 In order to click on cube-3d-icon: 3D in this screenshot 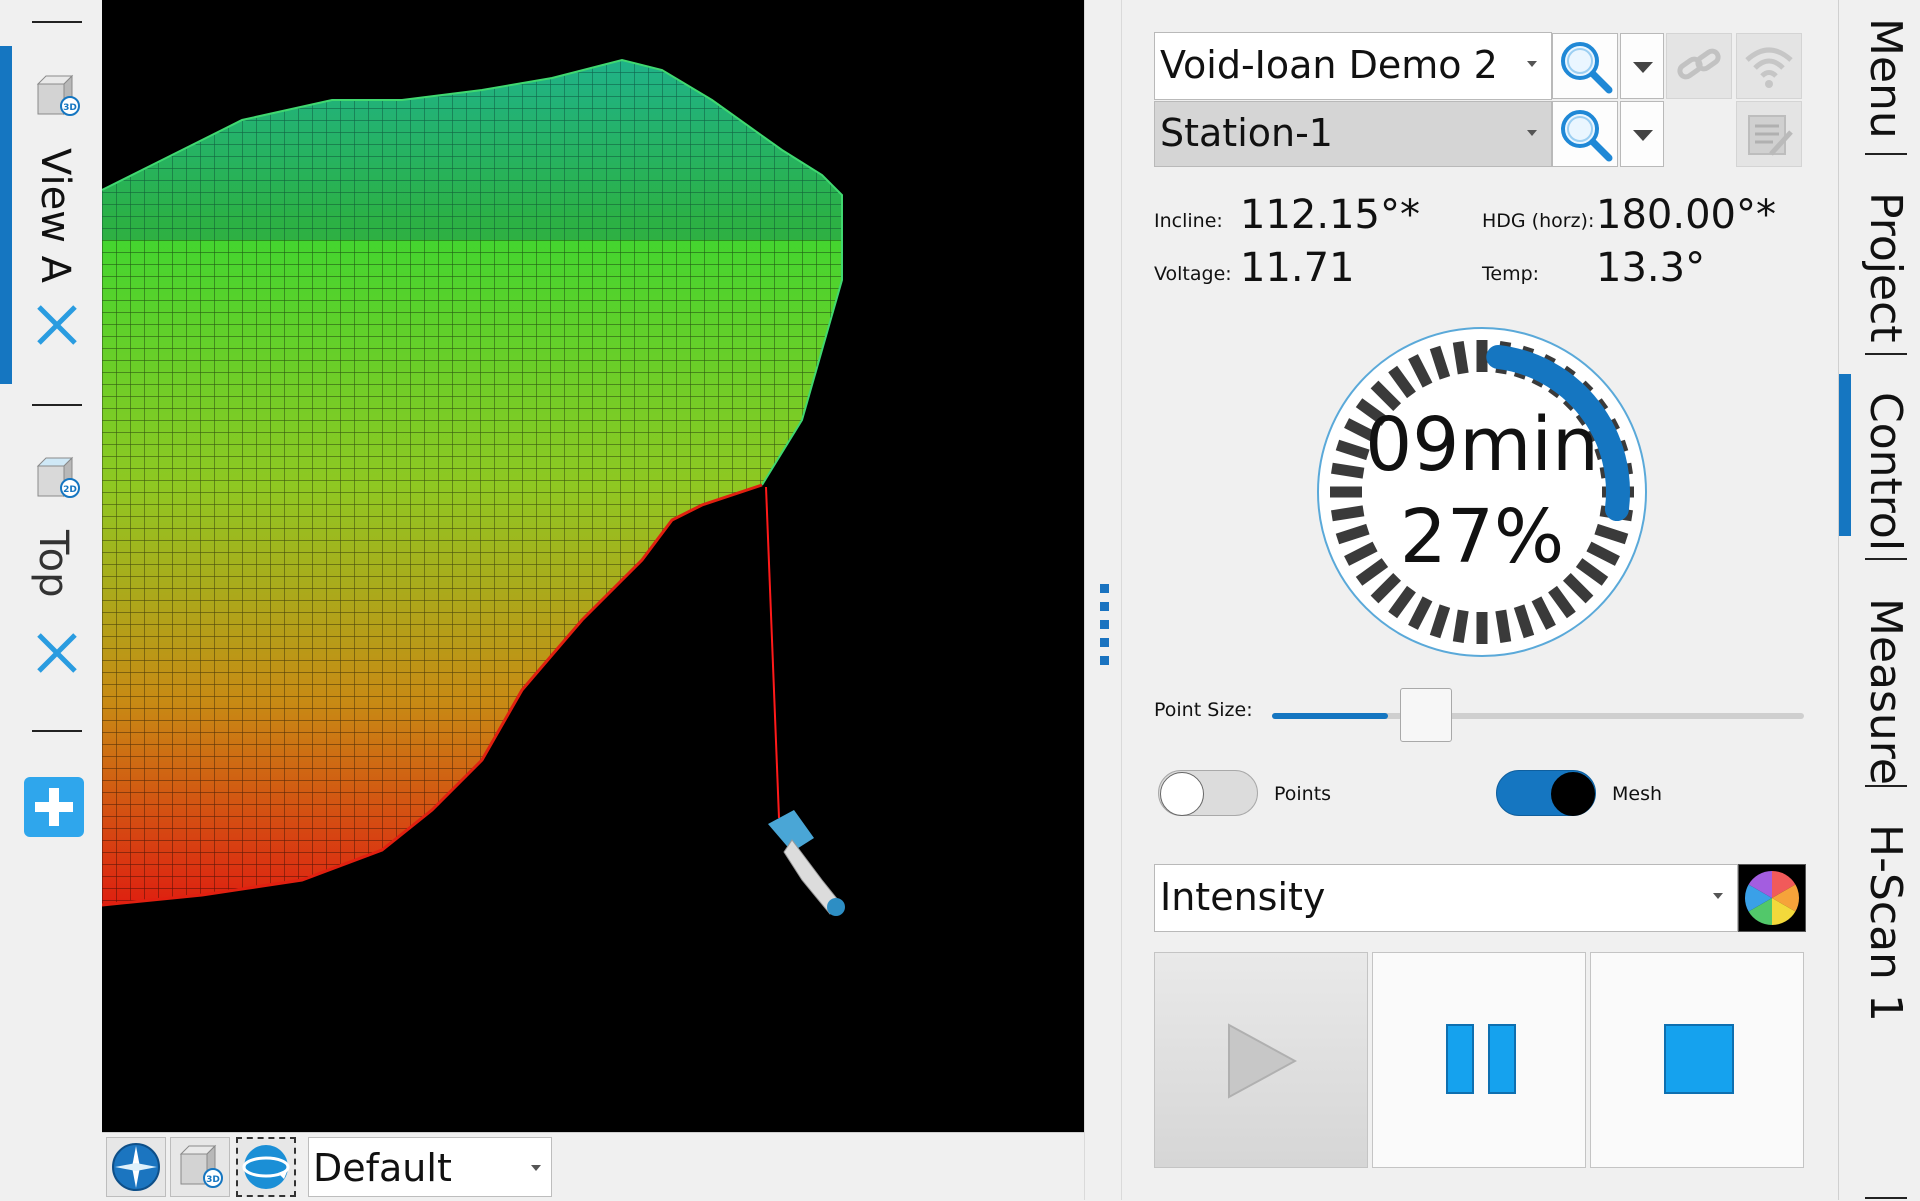, I will do `click(58, 95)`.